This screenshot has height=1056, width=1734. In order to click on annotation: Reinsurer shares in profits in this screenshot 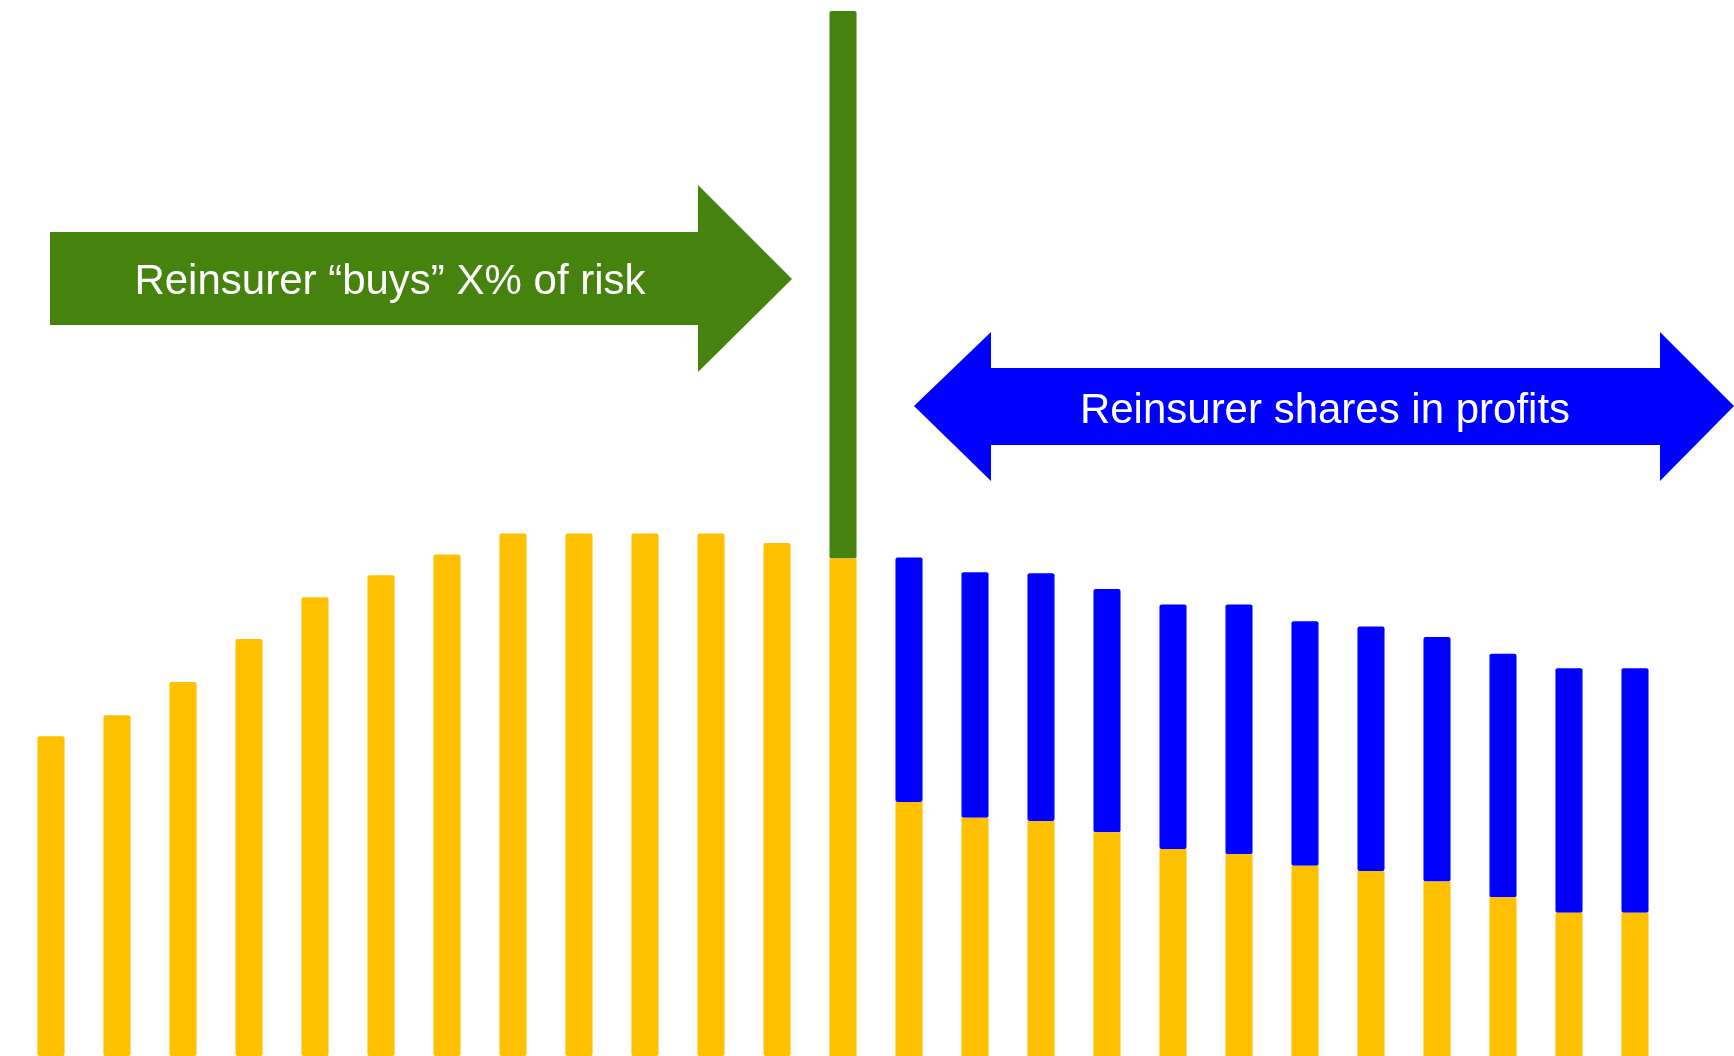, I will do `click(1325, 409)`.